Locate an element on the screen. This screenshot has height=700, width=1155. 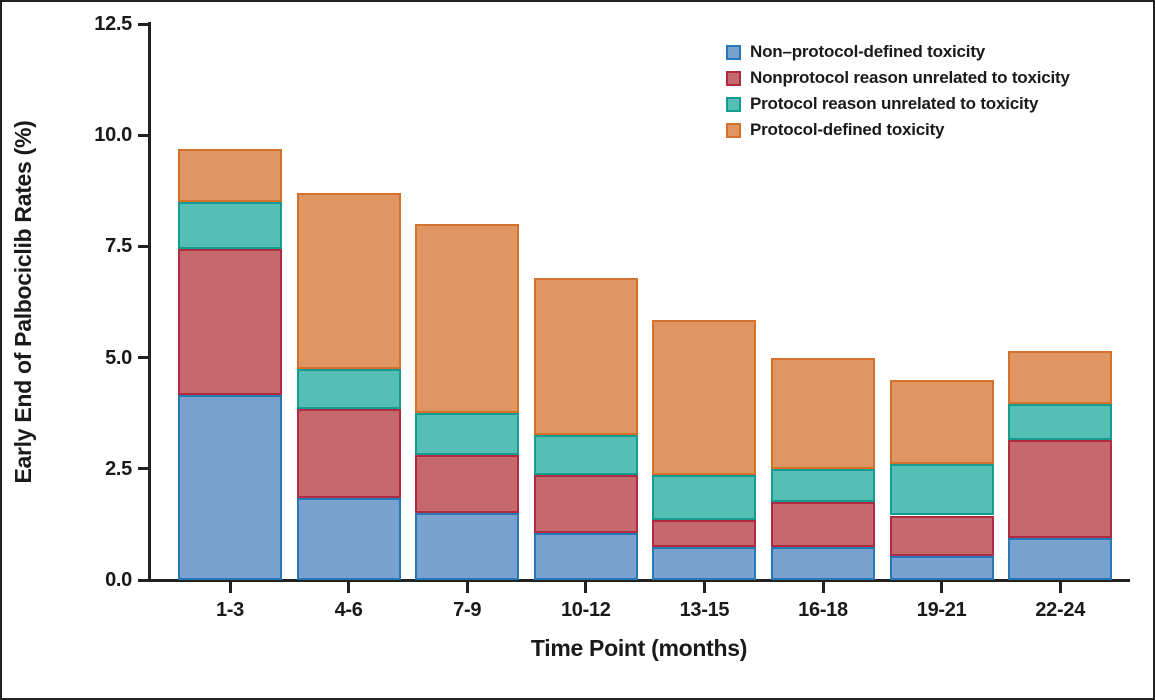
legend-label: Nonprotocol reason unrelated to toxicity is located at coordinates (910, 77).